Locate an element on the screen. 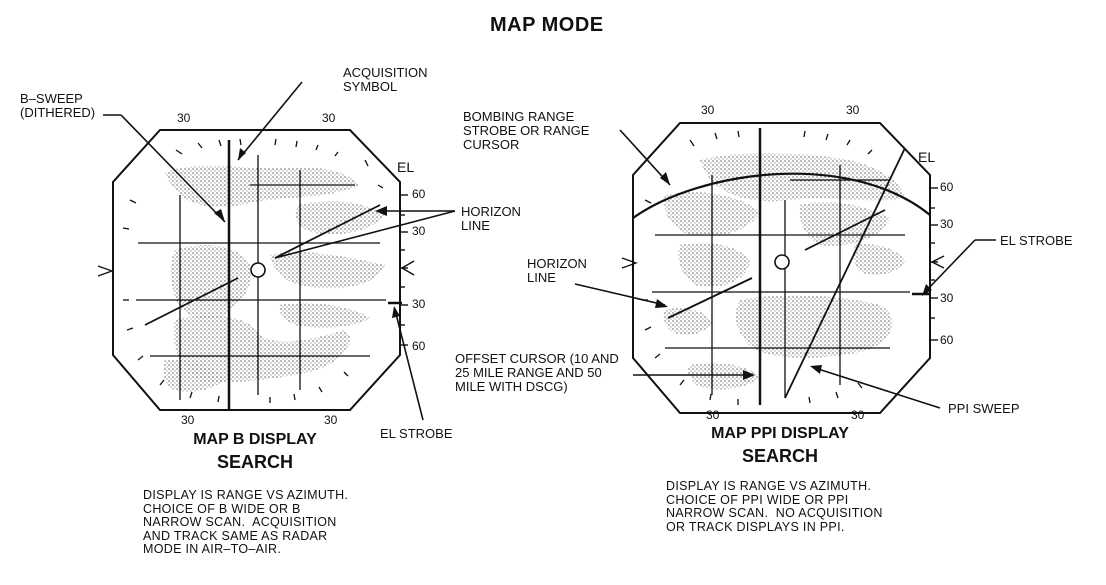 The height and width of the screenshot is (585, 1106). map-ppi-display-frame is located at coordinates (781, 268).